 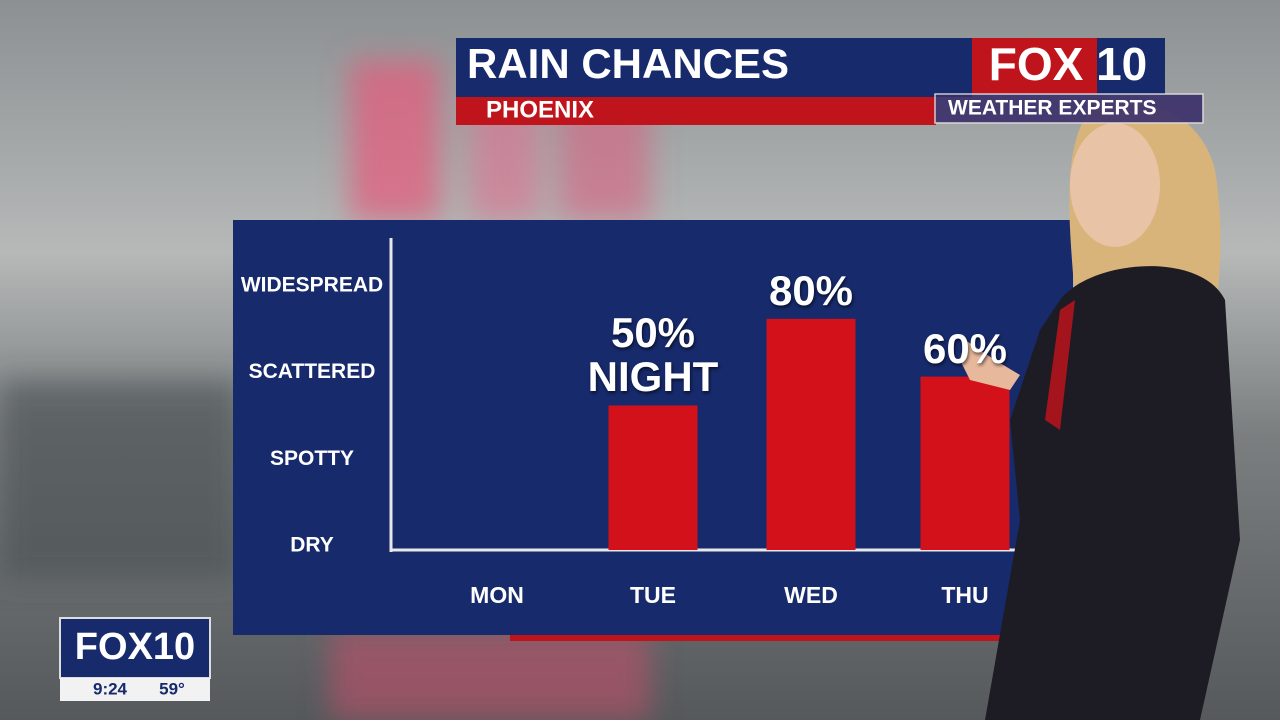 What do you see at coordinates (755, 638) in the screenshot?
I see `panel-stripe` at bounding box center [755, 638].